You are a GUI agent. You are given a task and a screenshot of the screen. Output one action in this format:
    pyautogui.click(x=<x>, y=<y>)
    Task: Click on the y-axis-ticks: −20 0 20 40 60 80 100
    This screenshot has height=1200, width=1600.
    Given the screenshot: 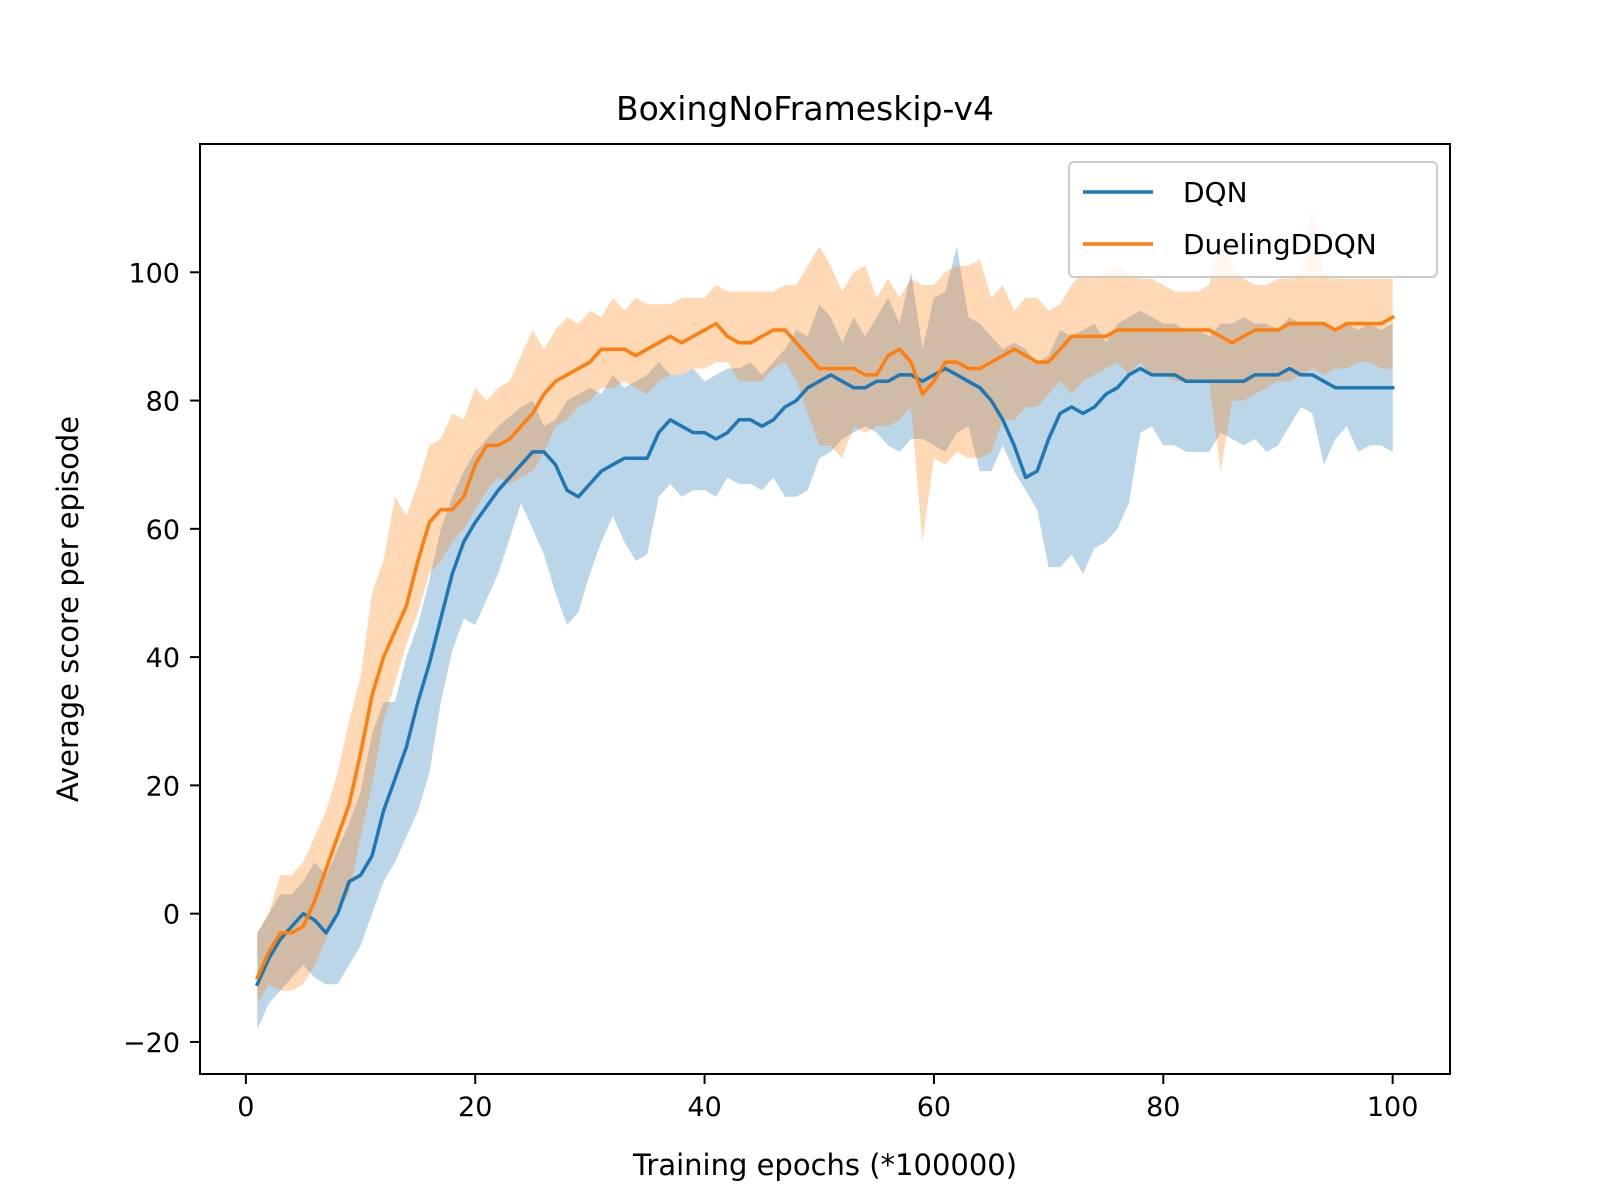 What is the action you would take?
    pyautogui.click(x=161, y=658)
    